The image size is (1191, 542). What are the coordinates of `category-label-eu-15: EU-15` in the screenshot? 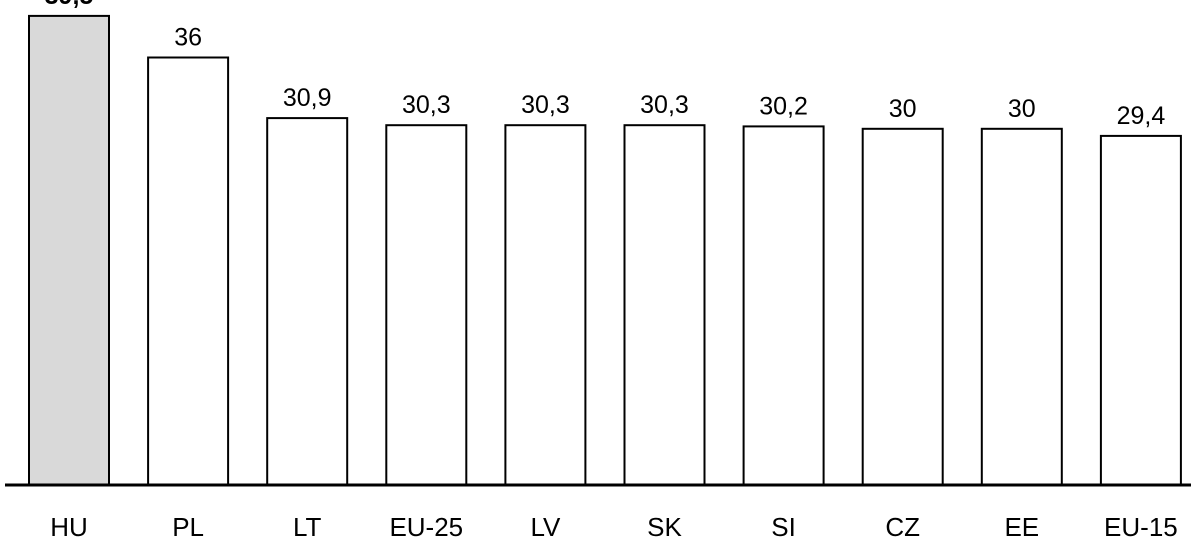 It's located at (1141, 527).